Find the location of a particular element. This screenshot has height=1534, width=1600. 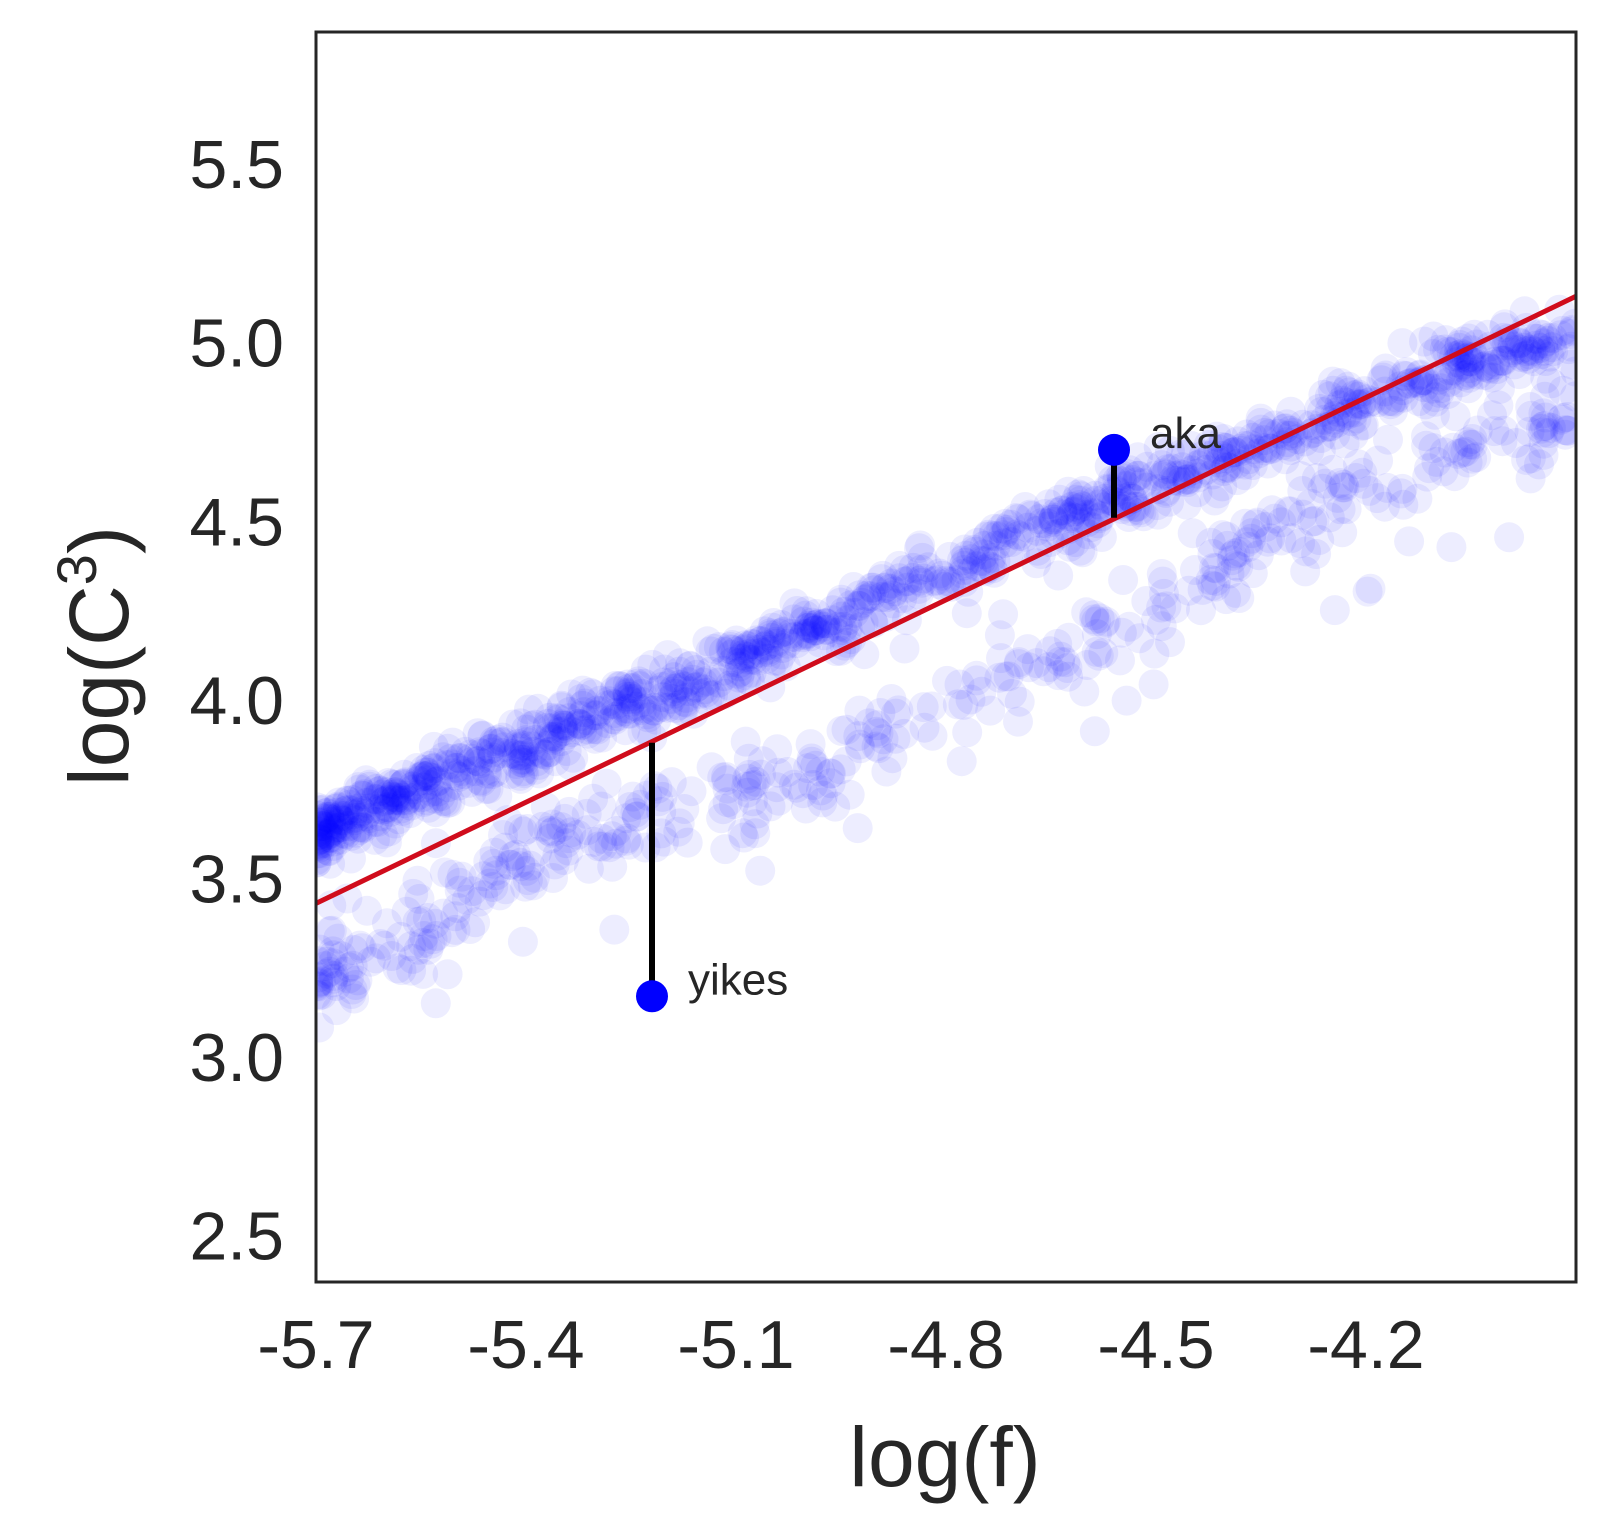

y-tick-label: 5.5 is located at coordinates (236, 165).